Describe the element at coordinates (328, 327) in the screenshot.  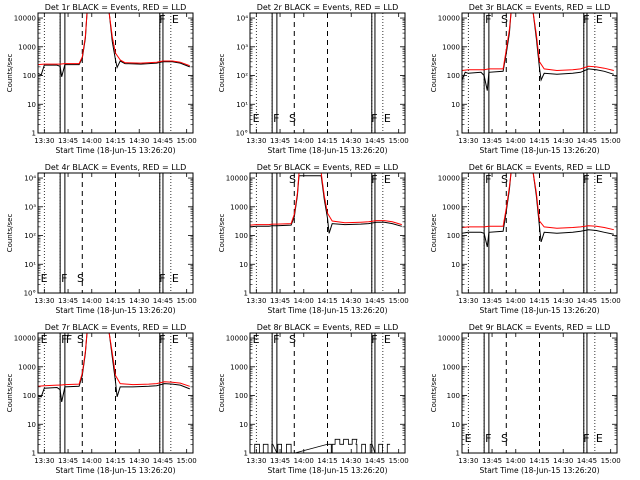
I see `panel-title: Det 8r BLACK = Events, RED = LLD` at that location.